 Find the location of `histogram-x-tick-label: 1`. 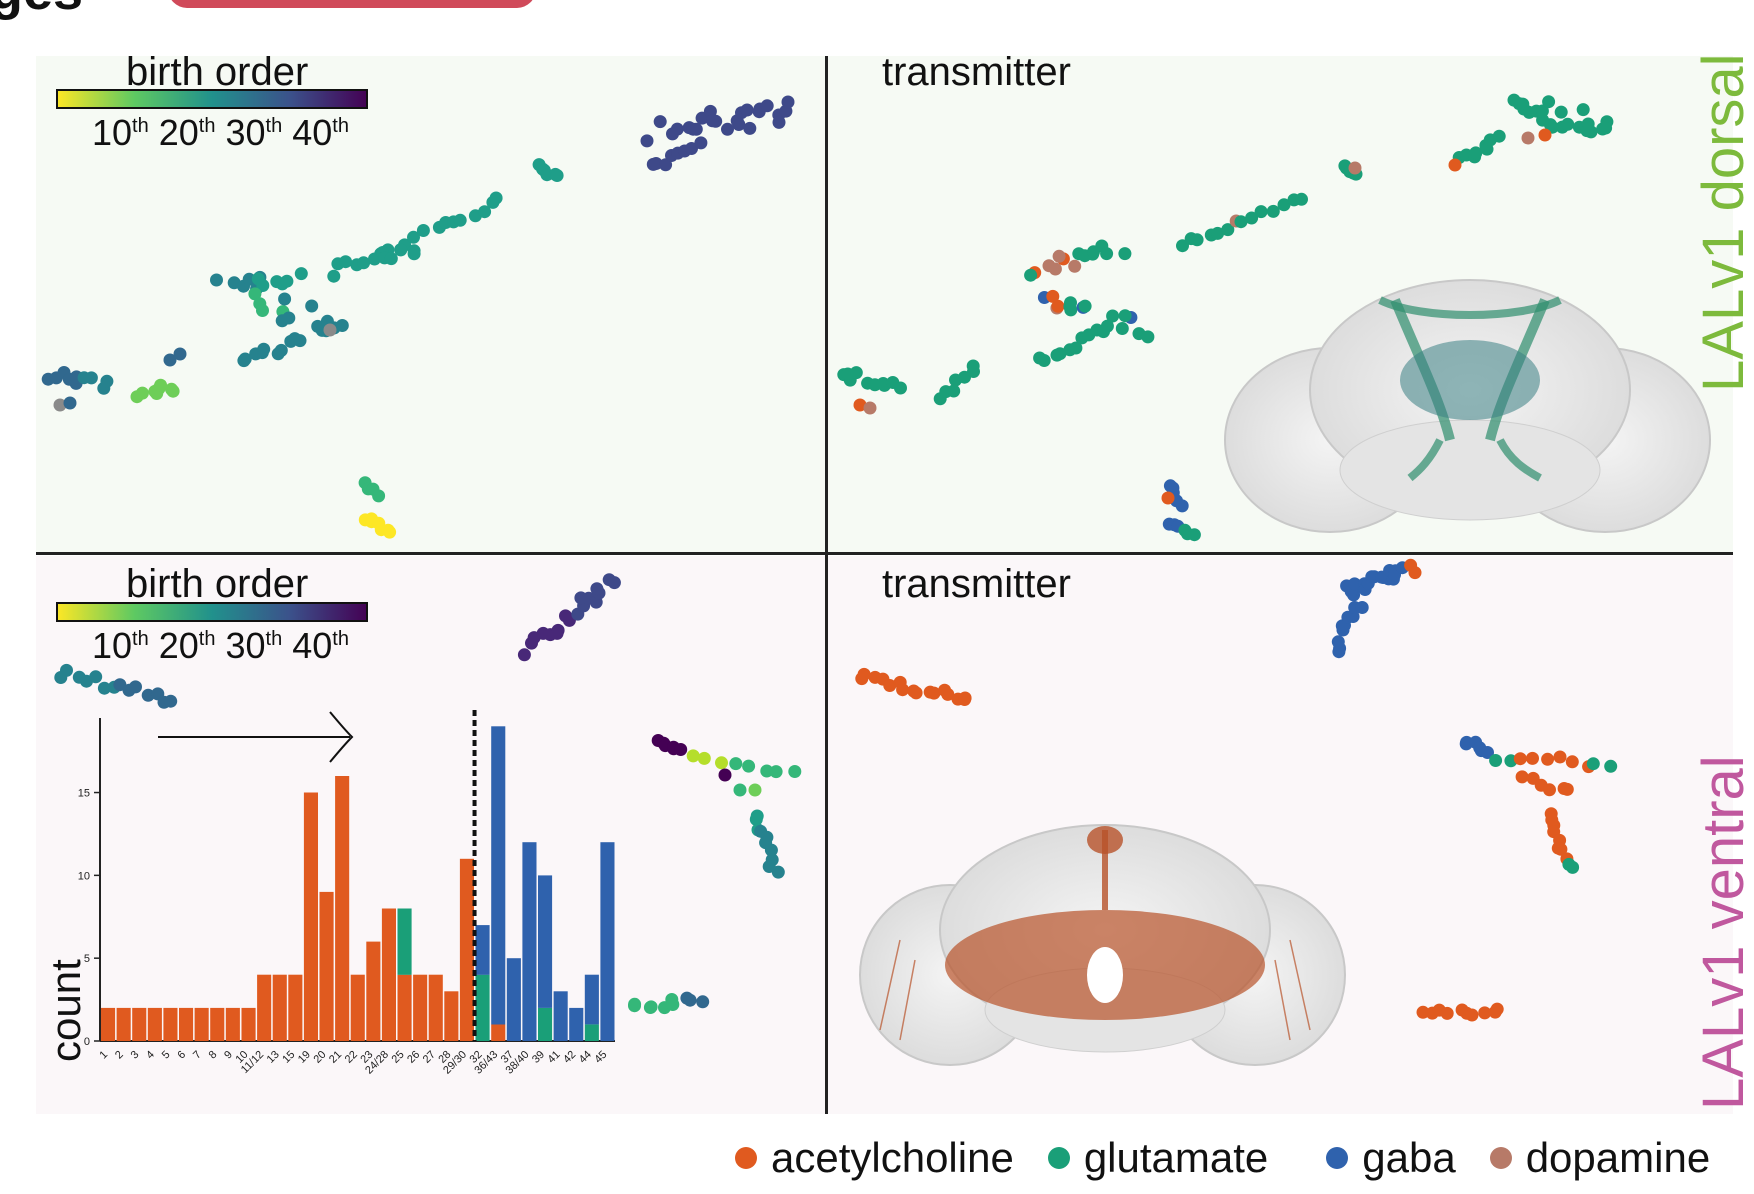

histogram-x-tick-label: 1 is located at coordinates (103, 1055).